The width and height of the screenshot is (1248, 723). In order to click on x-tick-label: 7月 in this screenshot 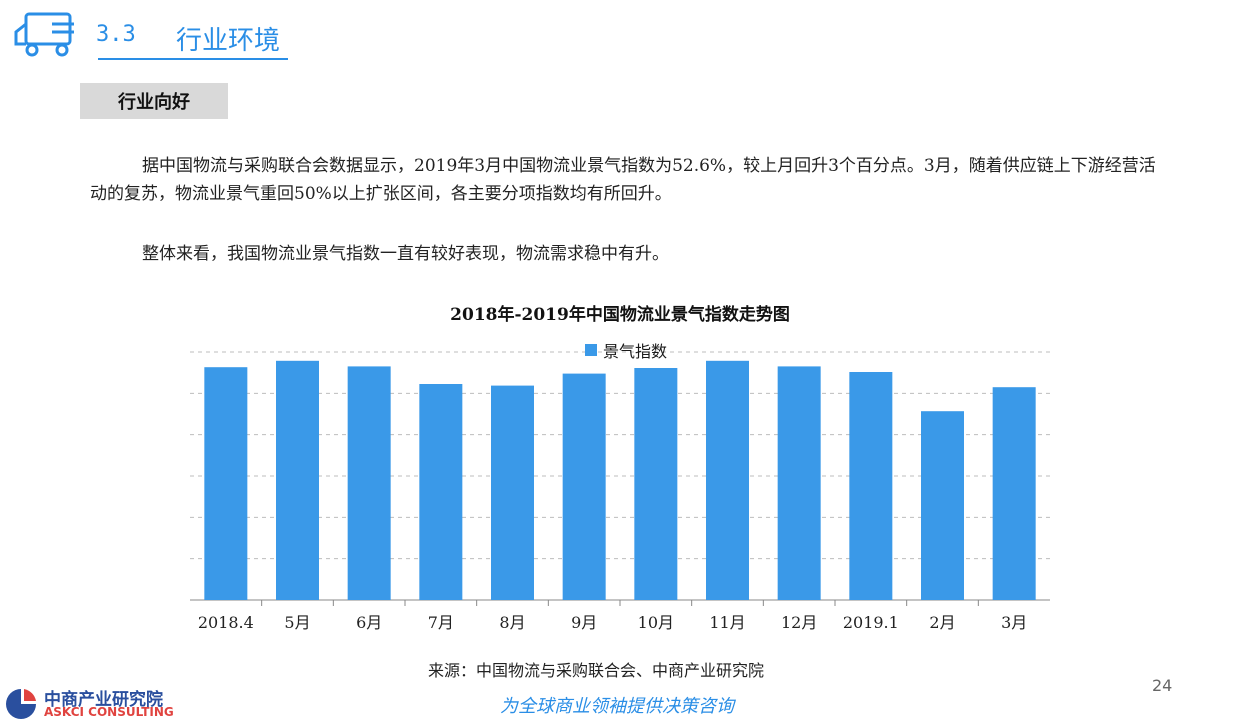, I will do `click(441, 622)`.